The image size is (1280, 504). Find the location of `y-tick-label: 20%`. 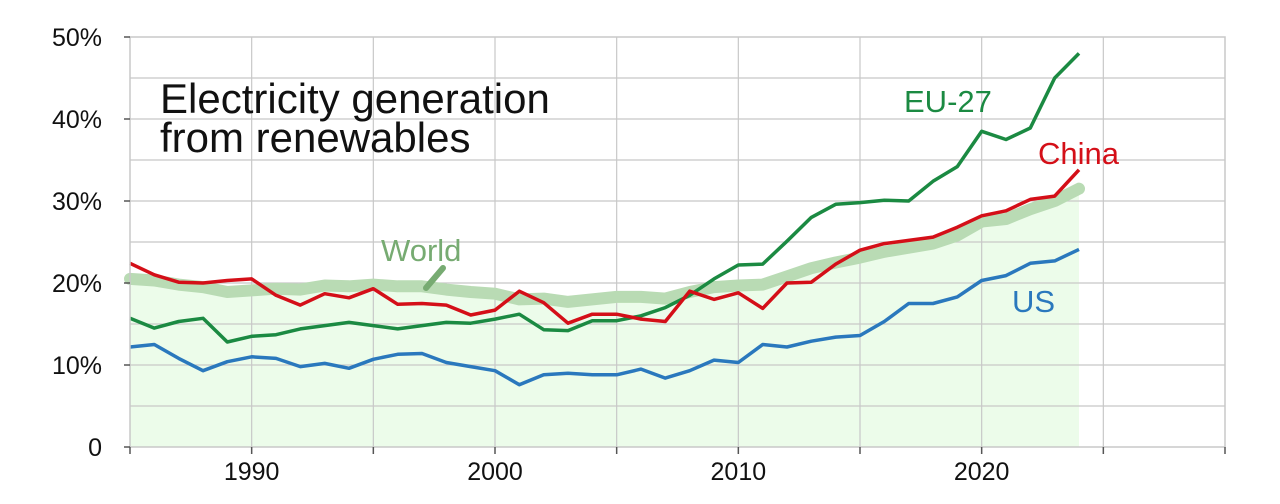

y-tick-label: 20% is located at coordinates (77, 284).